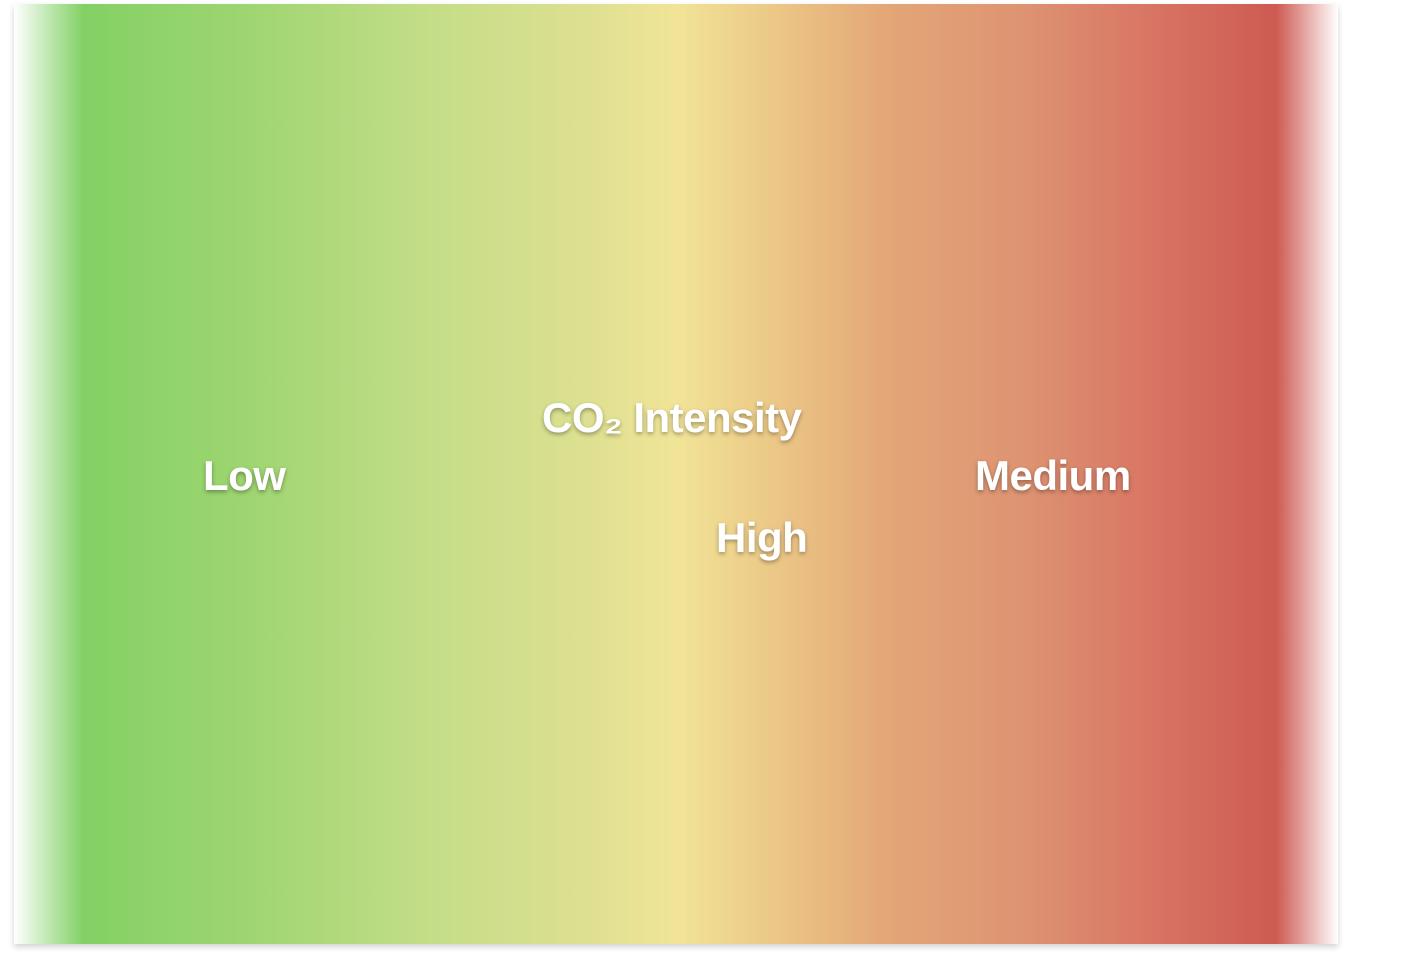 The width and height of the screenshot is (1413, 955). What do you see at coordinates (1053, 475) in the screenshot?
I see `label-medium: Medium` at bounding box center [1053, 475].